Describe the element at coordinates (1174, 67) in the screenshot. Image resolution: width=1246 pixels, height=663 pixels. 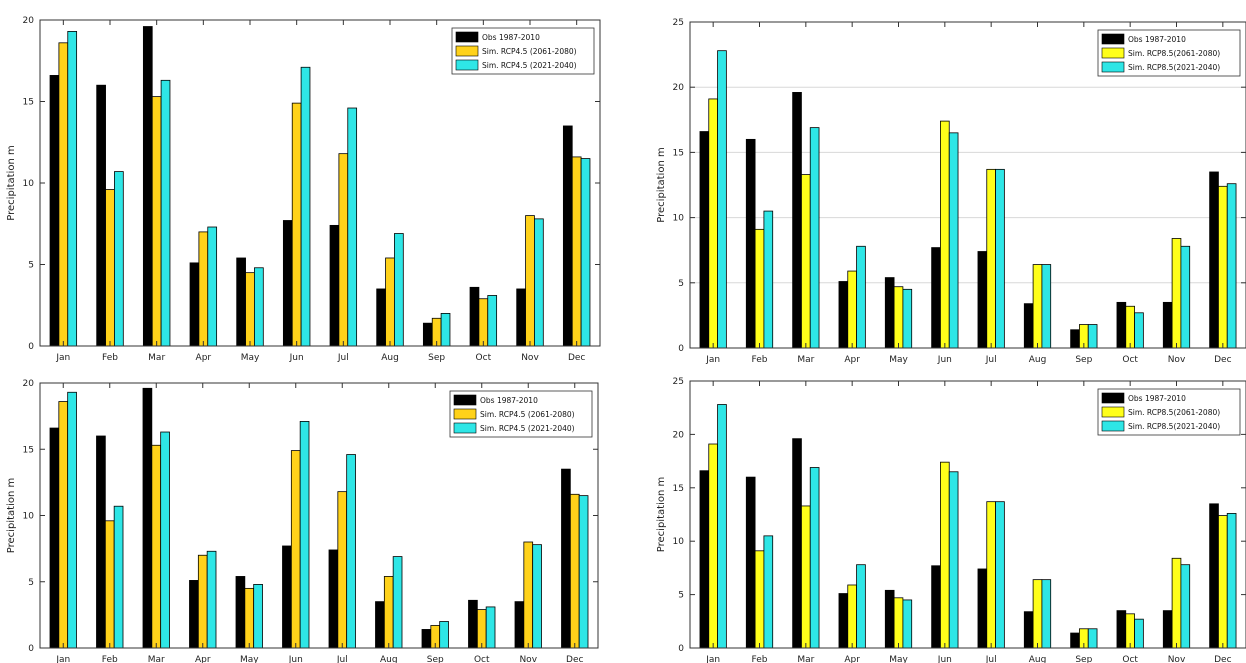
I see `legend-label: Sim. RCP8.5(2021-2040)` at that location.